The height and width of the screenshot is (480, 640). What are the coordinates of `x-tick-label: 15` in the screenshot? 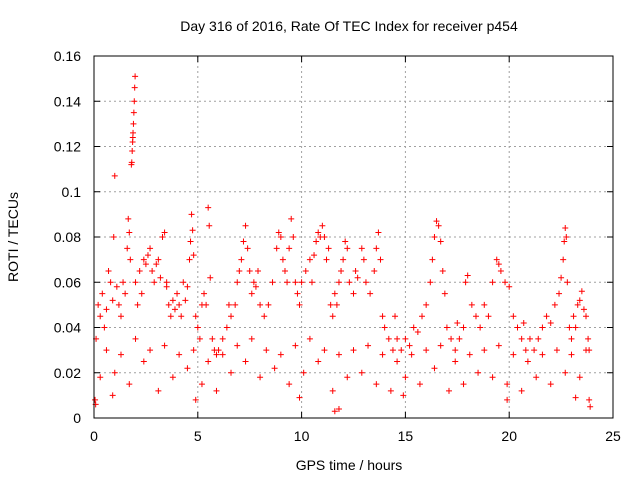 It's located at (406, 436).